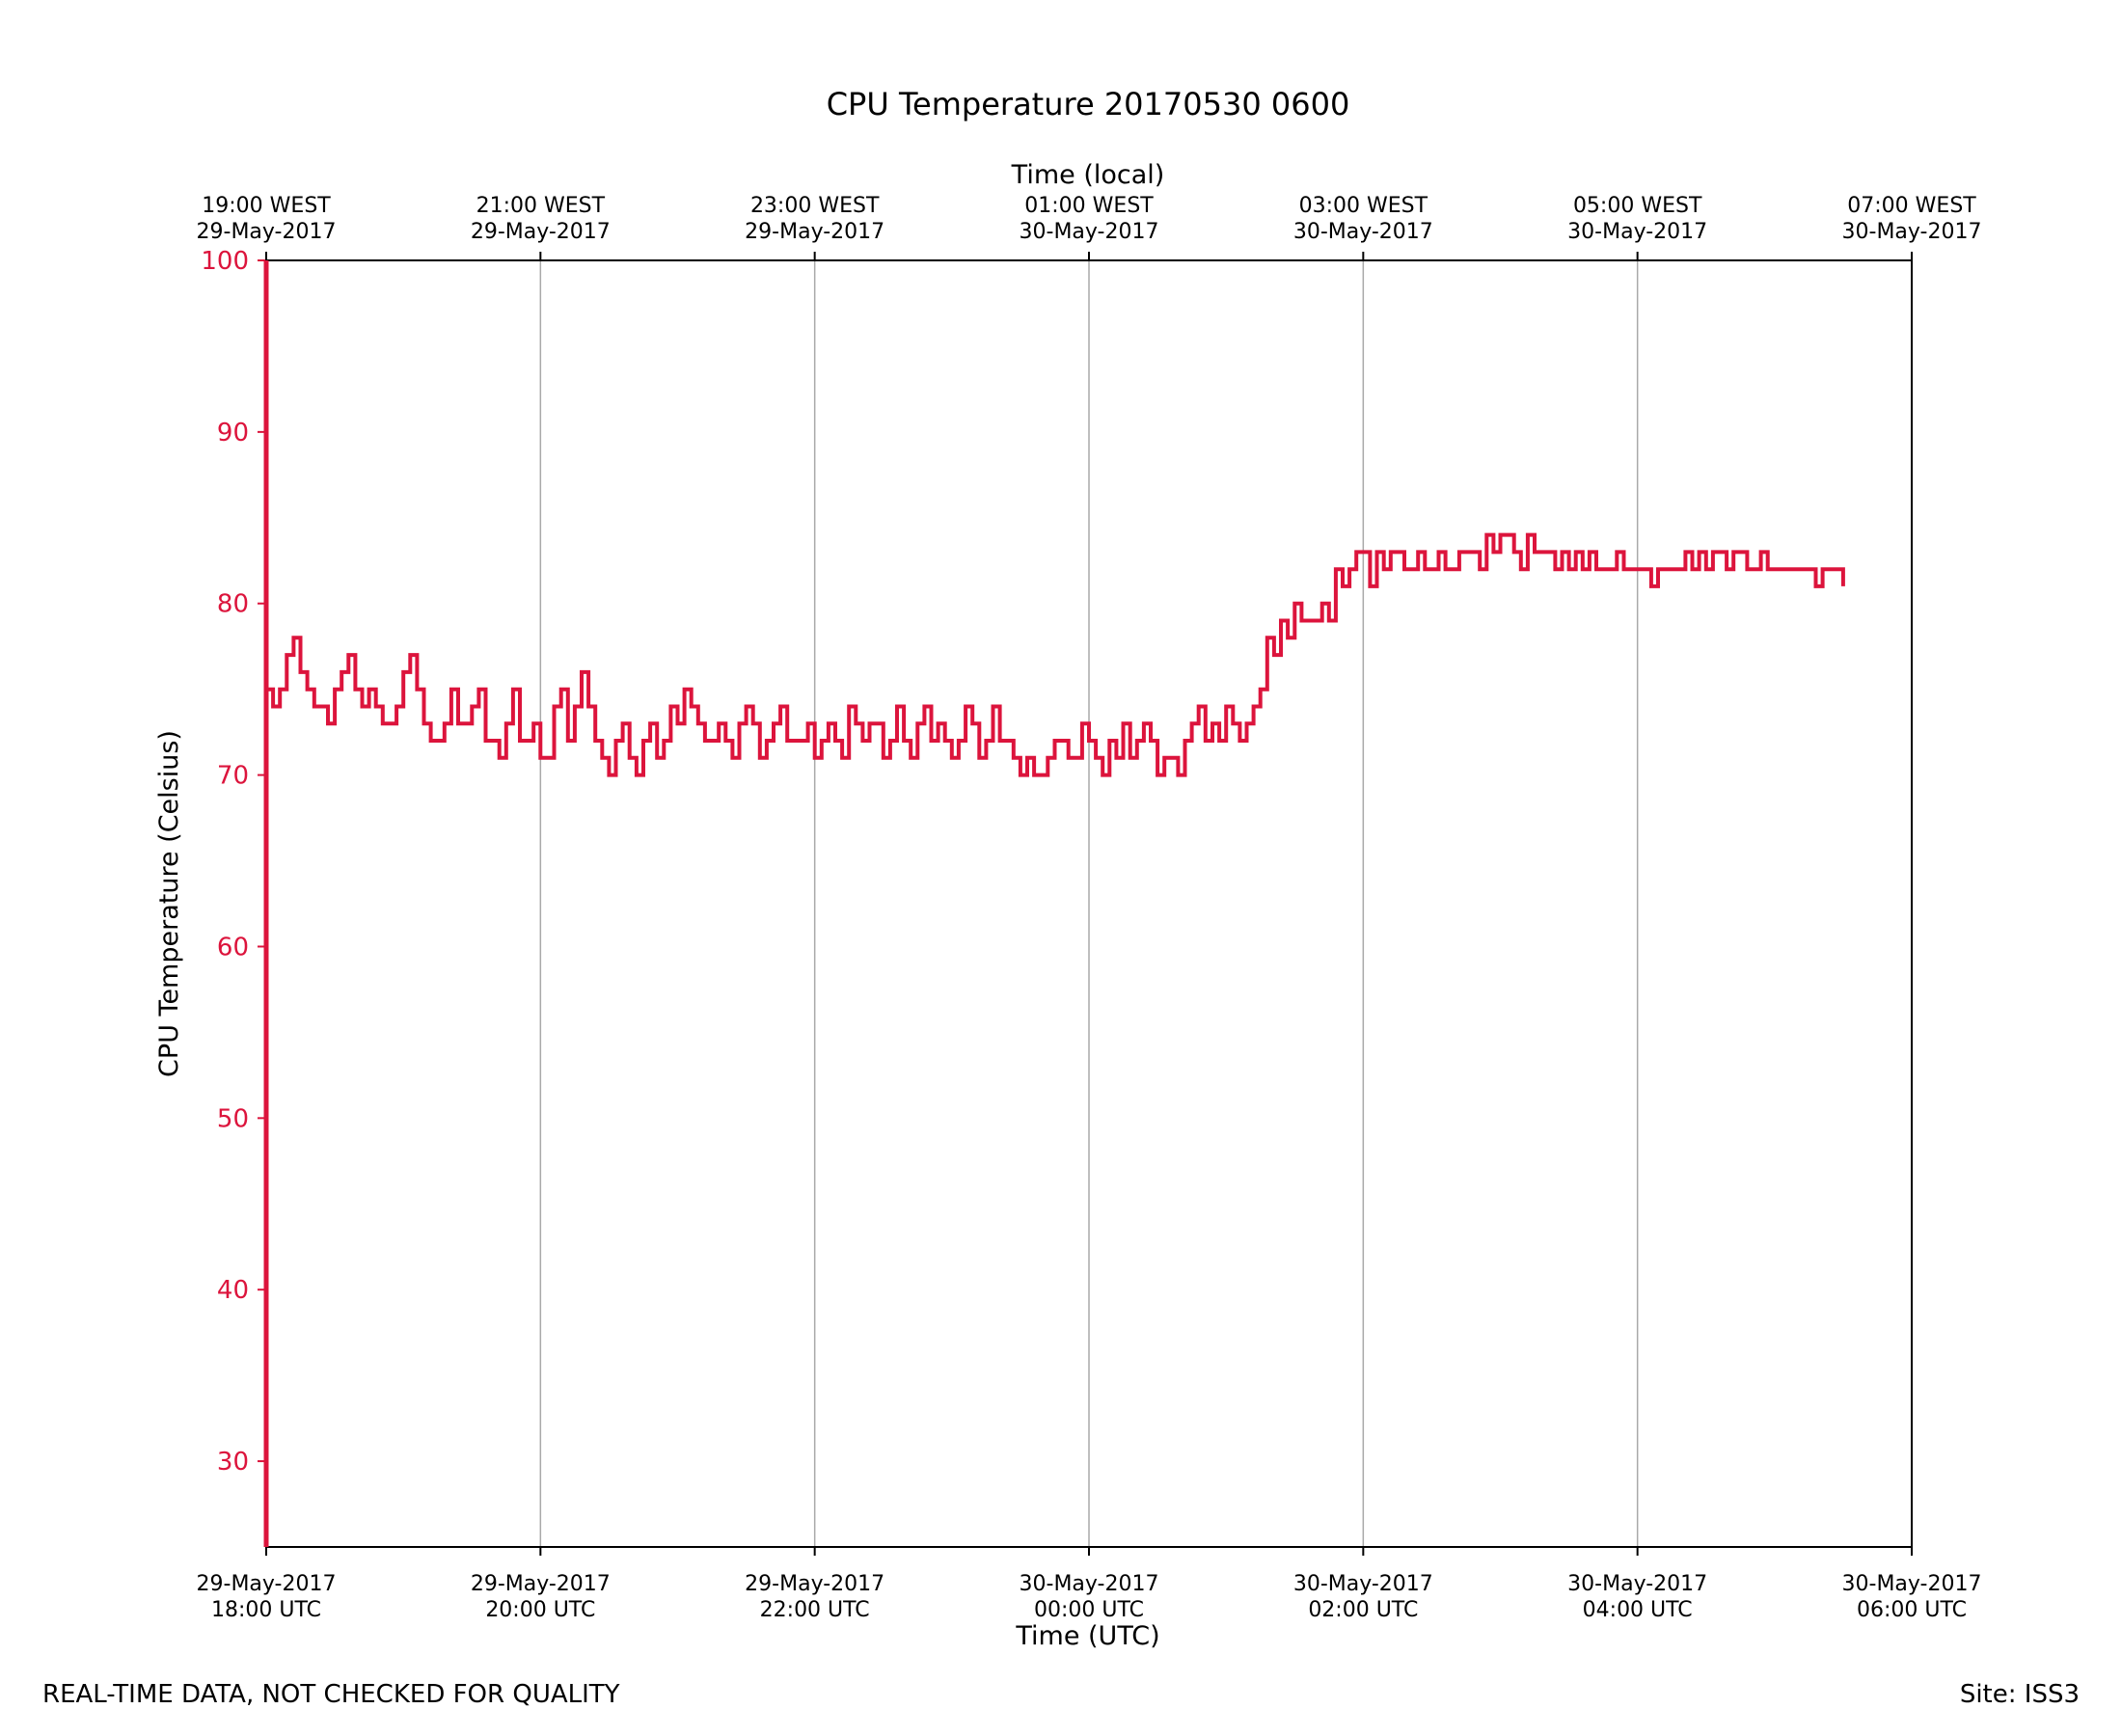 This screenshot has height=1736, width=2122. I want to click on y-tick-label: 80, so click(233, 604).